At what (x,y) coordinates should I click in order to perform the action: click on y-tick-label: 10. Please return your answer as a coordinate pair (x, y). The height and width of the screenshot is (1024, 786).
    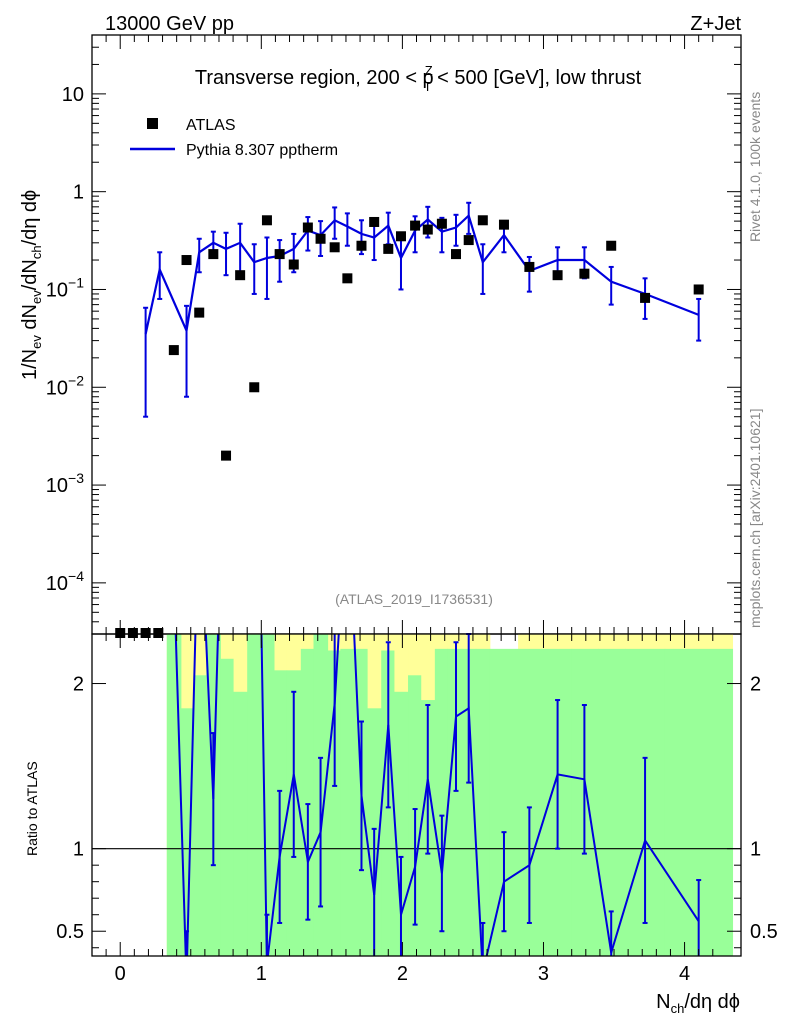
    Looking at the image, I should click on (73, 95).